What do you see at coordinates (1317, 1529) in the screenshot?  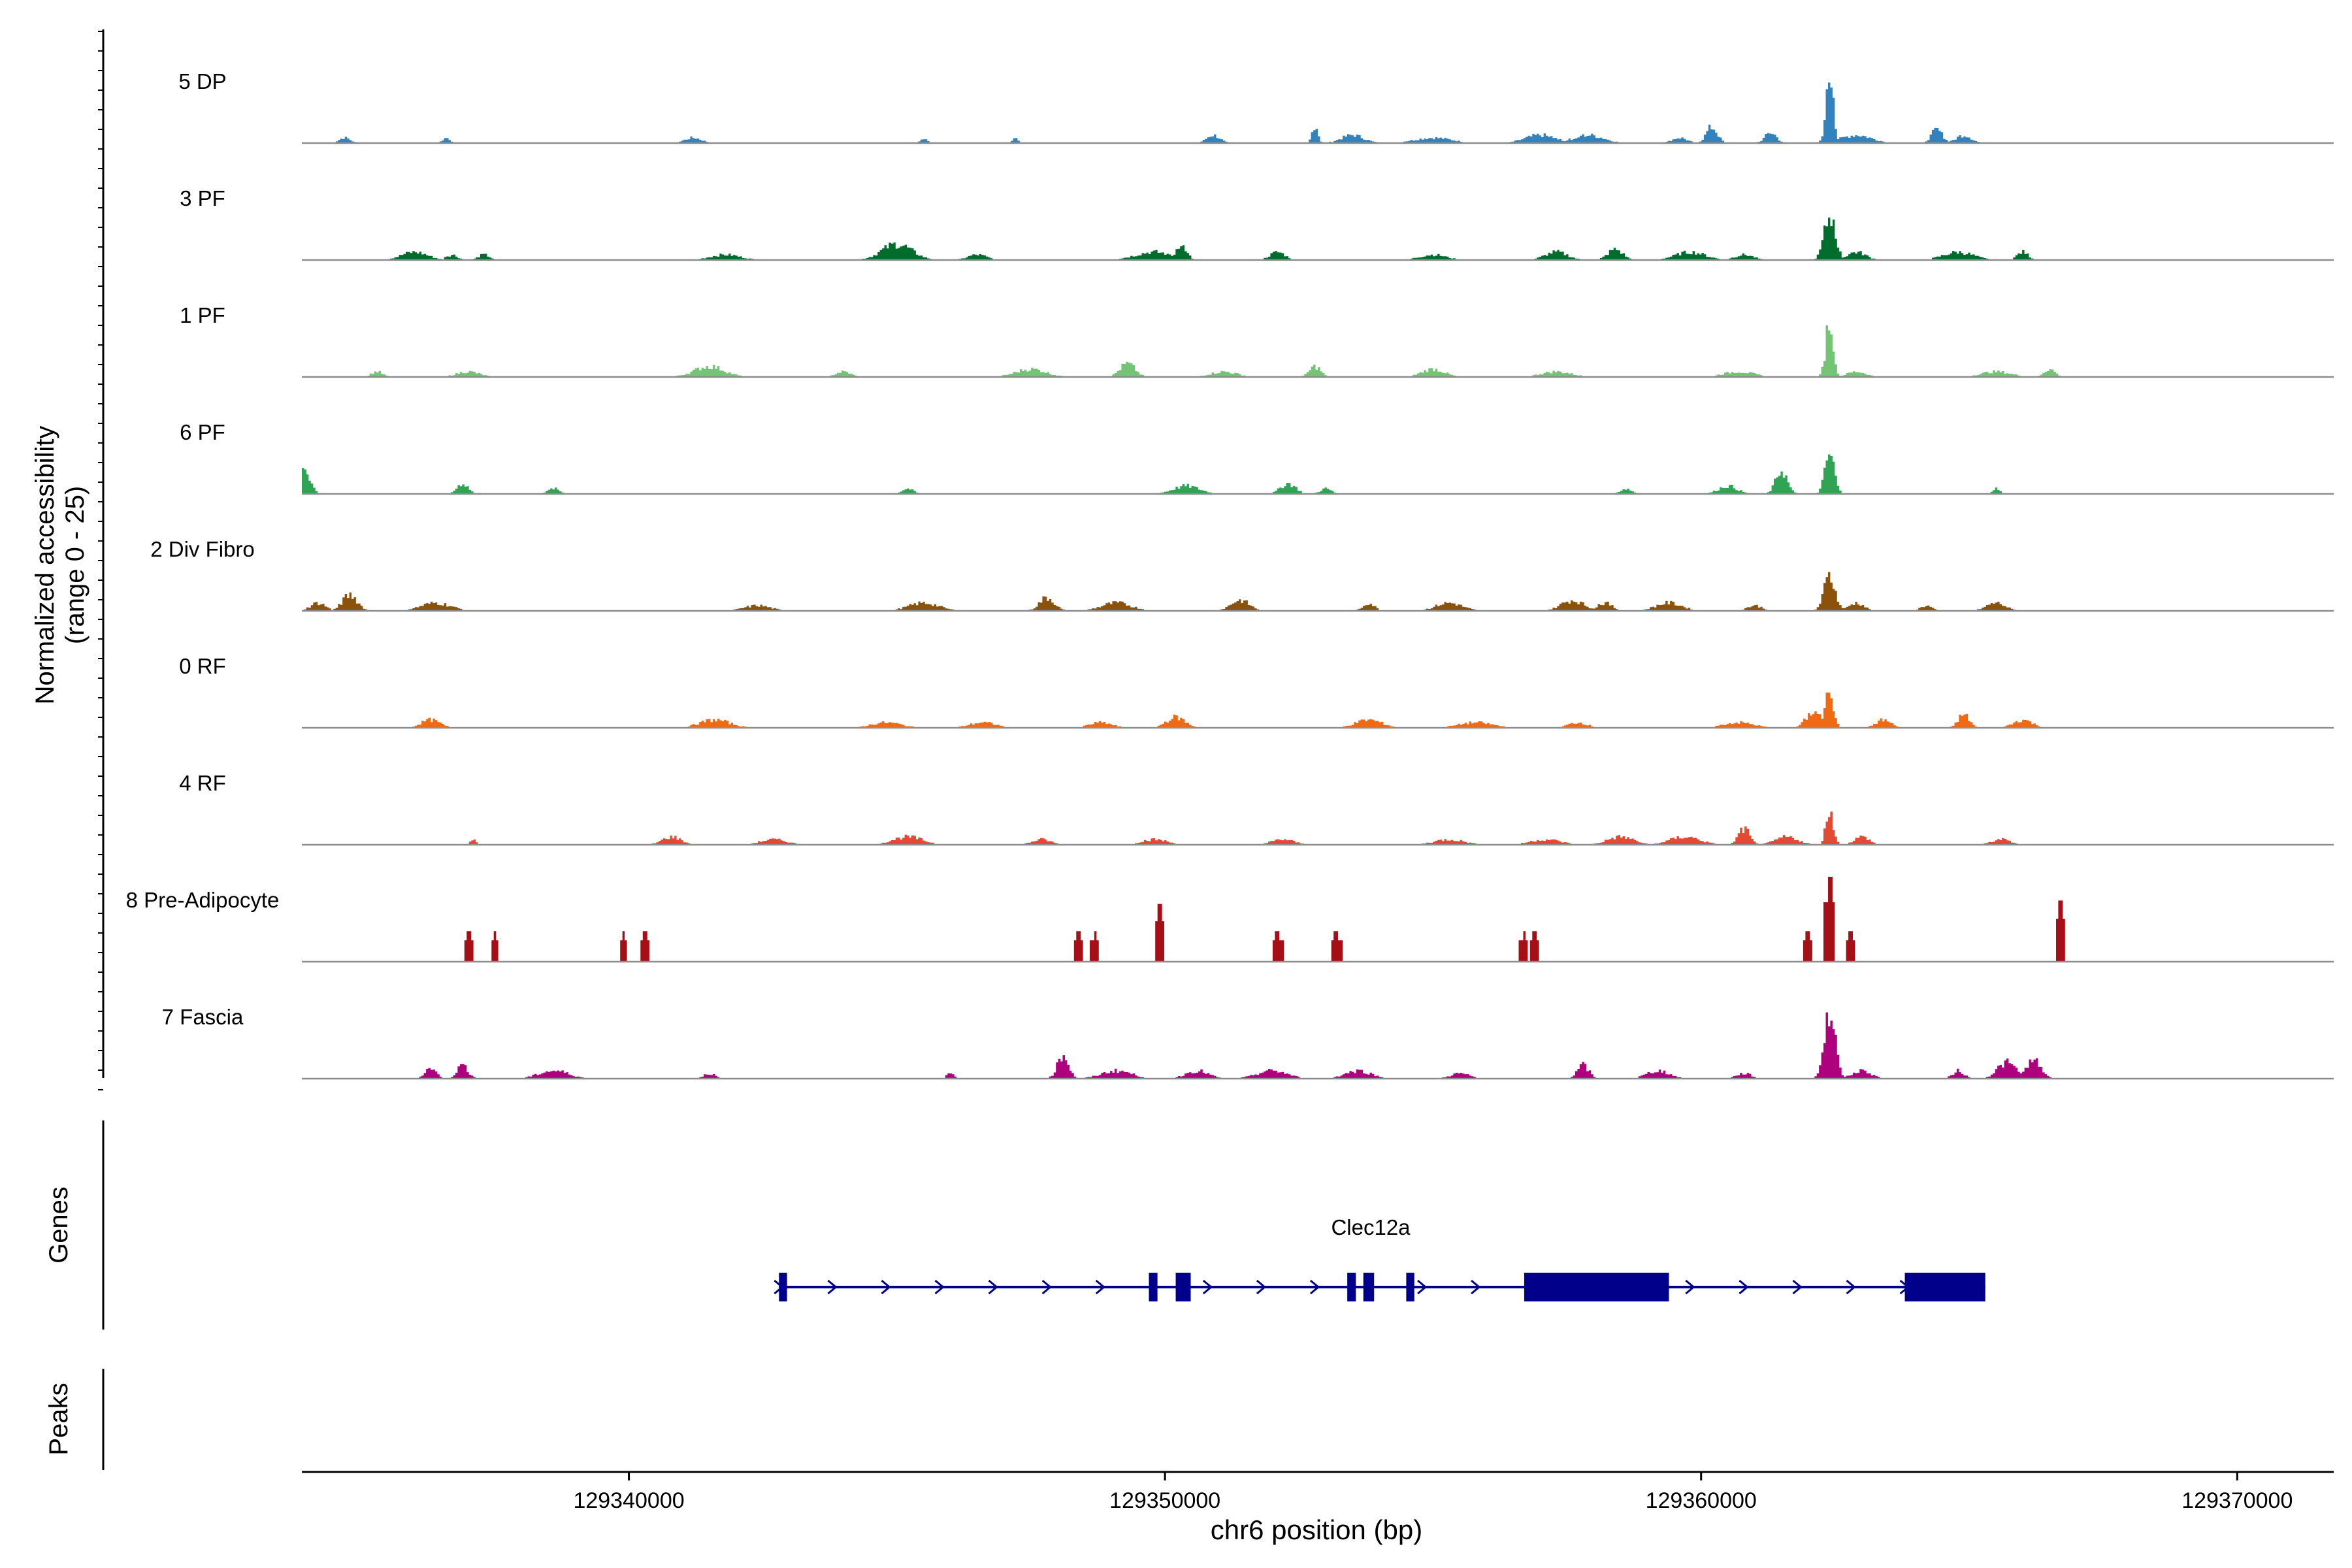 I see `x-axis-label: chr6 position (bp)` at bounding box center [1317, 1529].